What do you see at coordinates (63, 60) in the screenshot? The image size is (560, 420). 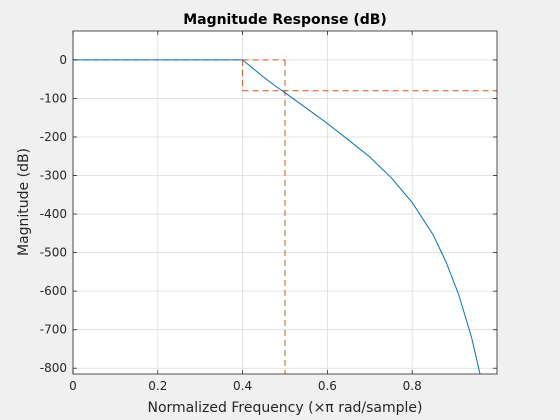 I see `y-tick-label-0: 0` at bounding box center [63, 60].